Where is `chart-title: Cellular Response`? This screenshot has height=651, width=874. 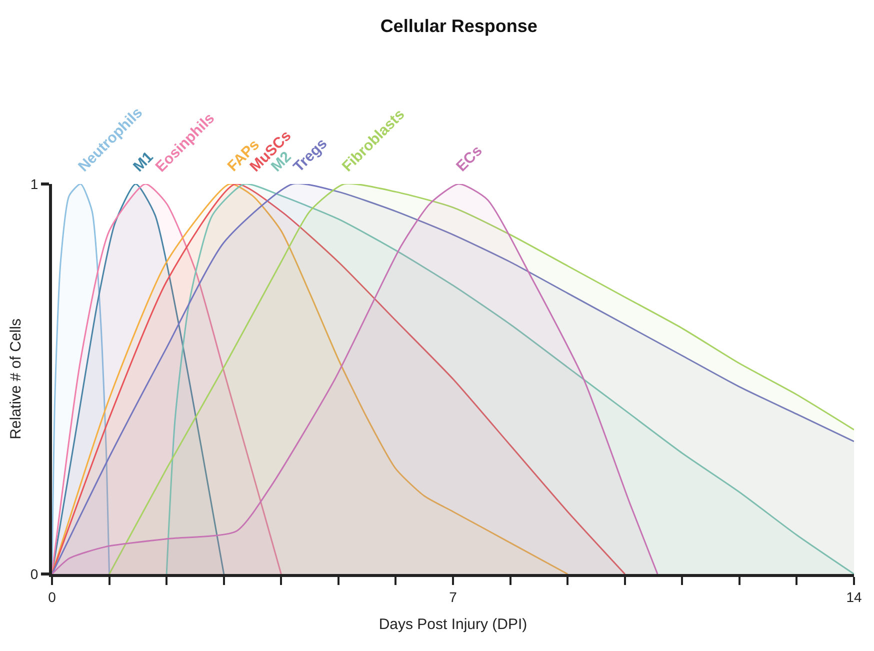
chart-title: Cellular Response is located at coordinates (459, 26).